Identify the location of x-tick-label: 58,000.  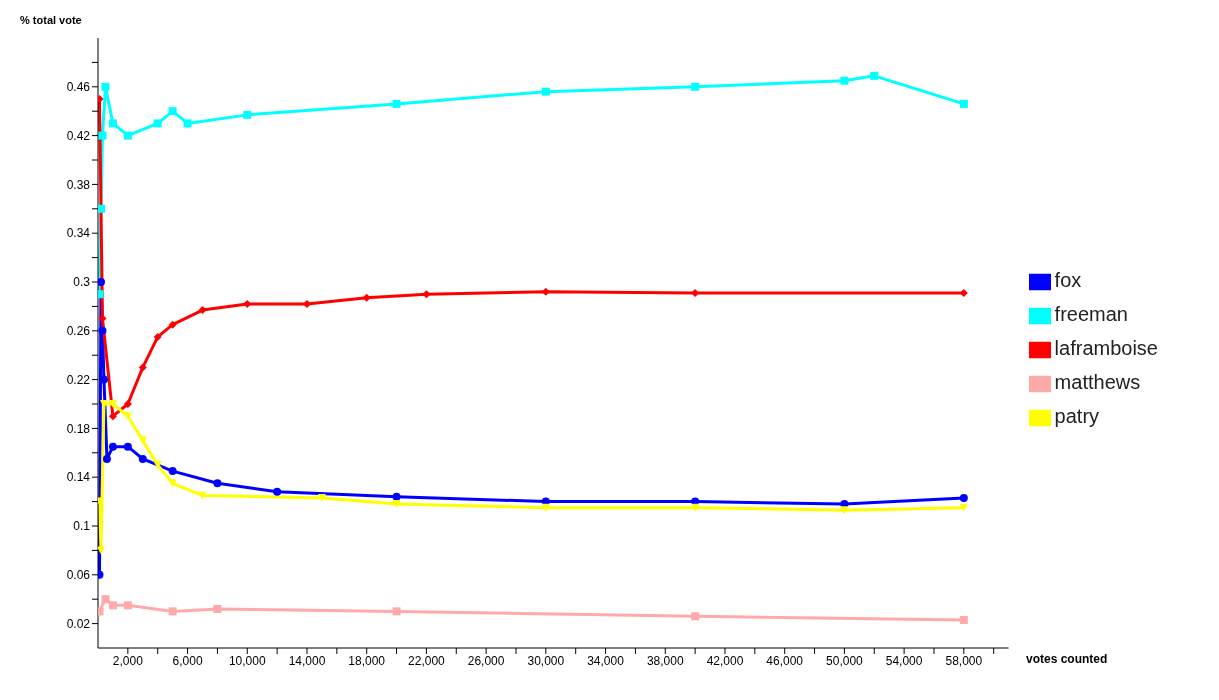
(964, 660).